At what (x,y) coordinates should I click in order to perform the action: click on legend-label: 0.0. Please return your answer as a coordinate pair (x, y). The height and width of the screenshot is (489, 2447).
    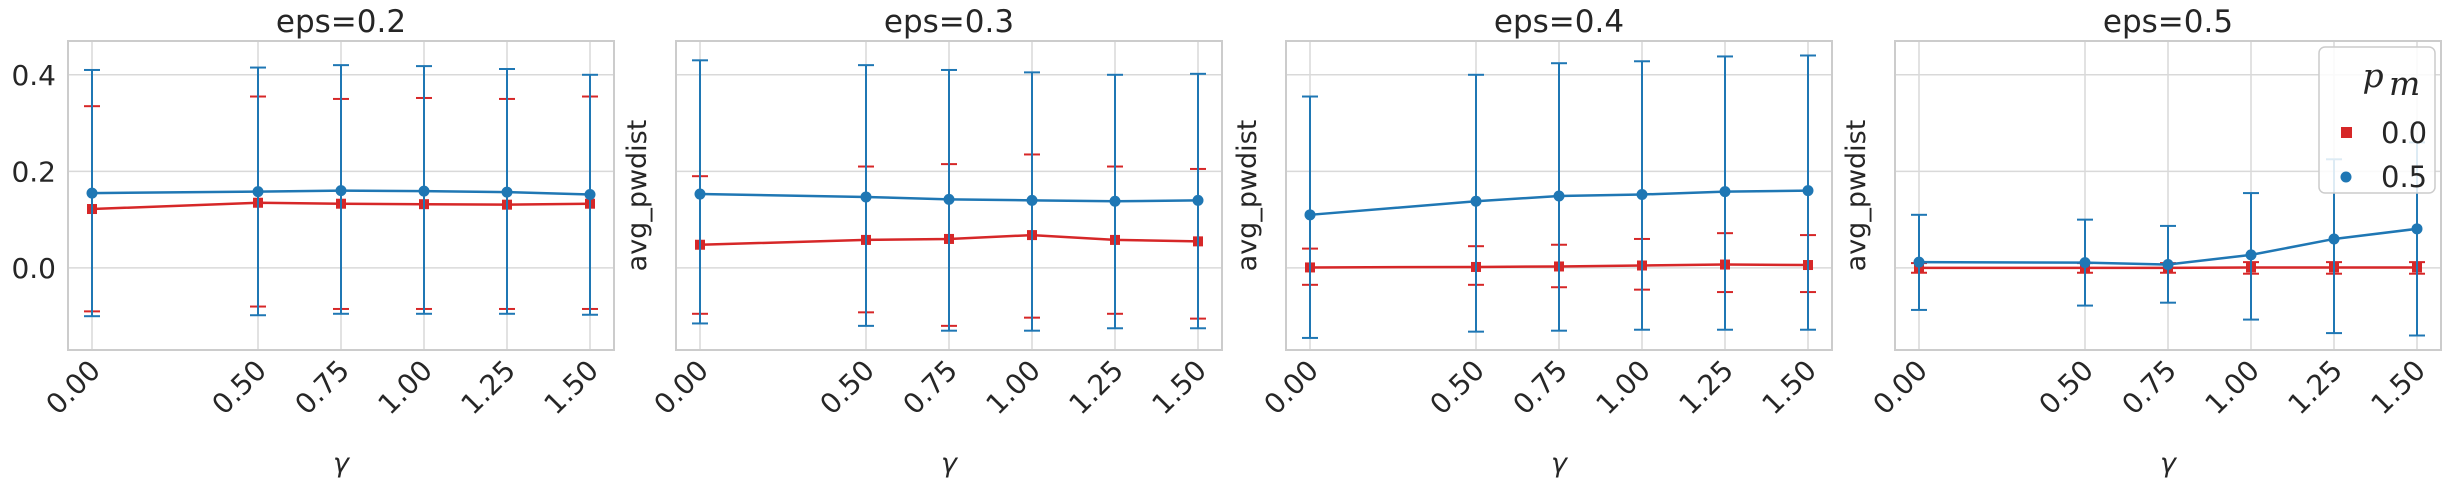
    Looking at the image, I should click on (2404, 133).